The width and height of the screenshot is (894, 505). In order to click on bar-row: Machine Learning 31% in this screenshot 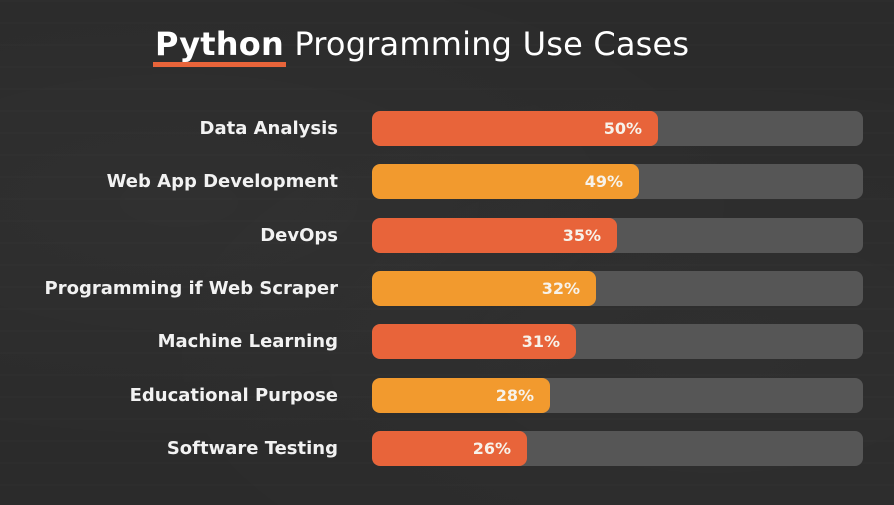, I will do `click(447, 341)`.